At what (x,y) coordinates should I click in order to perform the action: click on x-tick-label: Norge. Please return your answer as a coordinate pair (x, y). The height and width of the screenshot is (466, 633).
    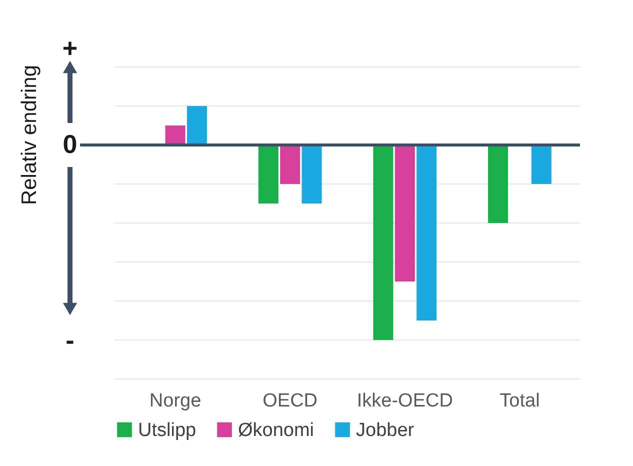
    Looking at the image, I should click on (175, 401).